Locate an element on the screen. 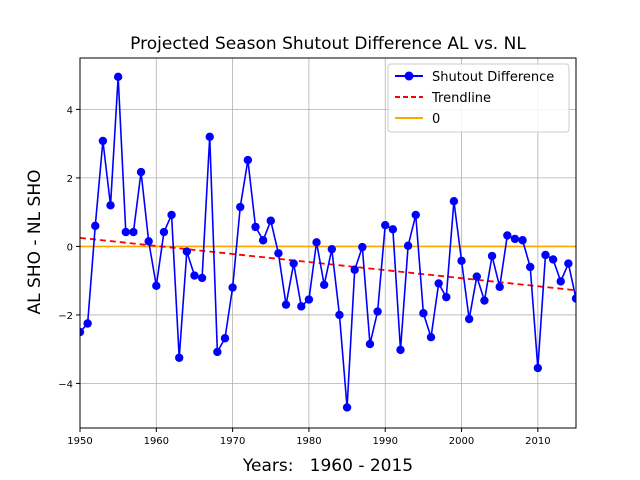 The image size is (640, 480). y-tick-label: −4 is located at coordinates (65, 384).